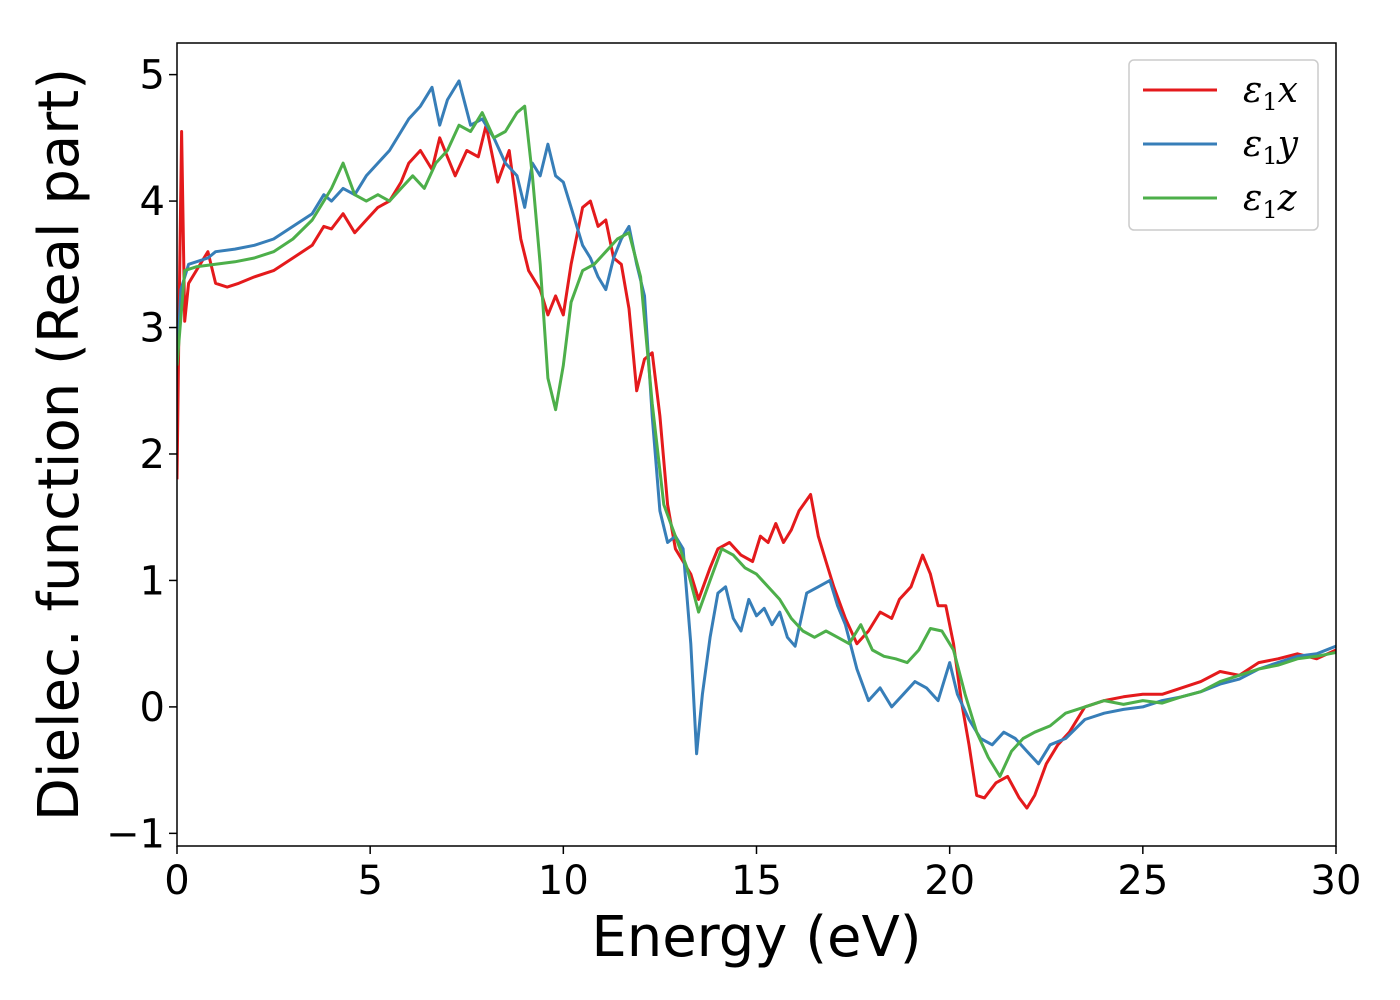 Image resolution: width=1400 pixels, height=1000 pixels. What do you see at coordinates (1270, 93) in the screenshot?
I see `legend-label-x: ε1x` at bounding box center [1270, 93].